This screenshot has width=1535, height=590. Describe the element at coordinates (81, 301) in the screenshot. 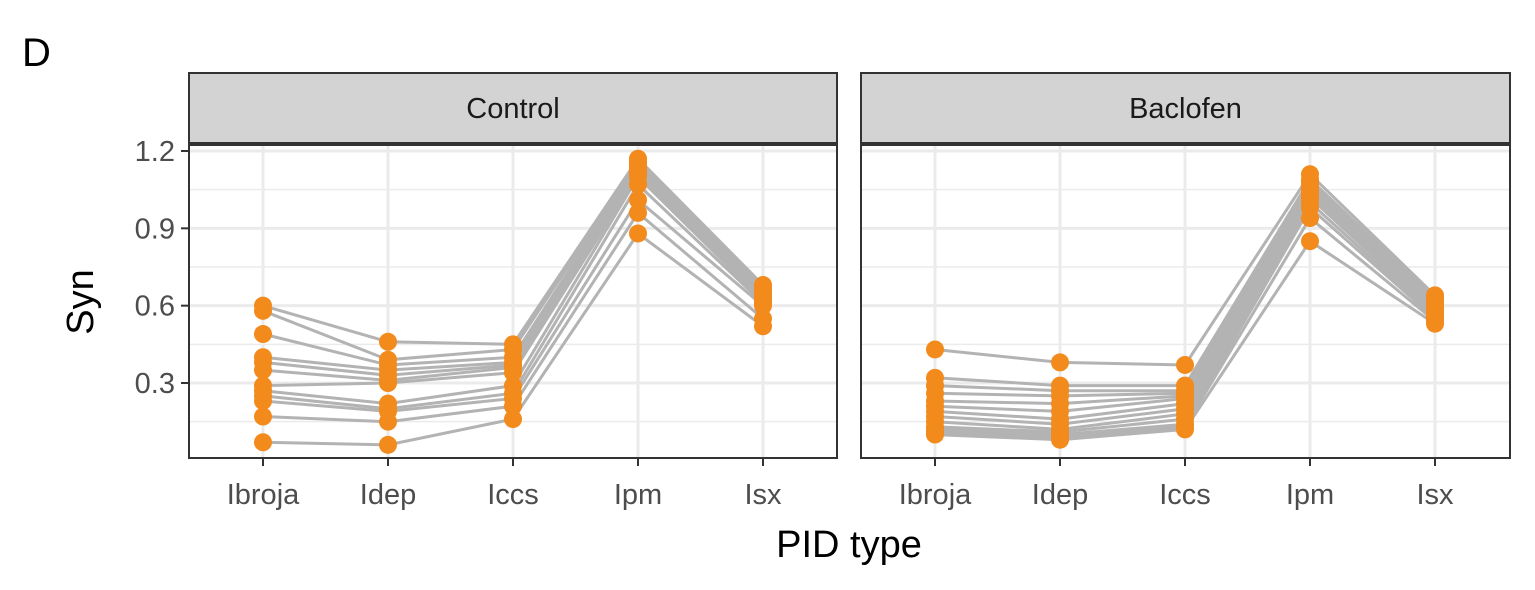

I see `y-axis-title: Syn` at that location.